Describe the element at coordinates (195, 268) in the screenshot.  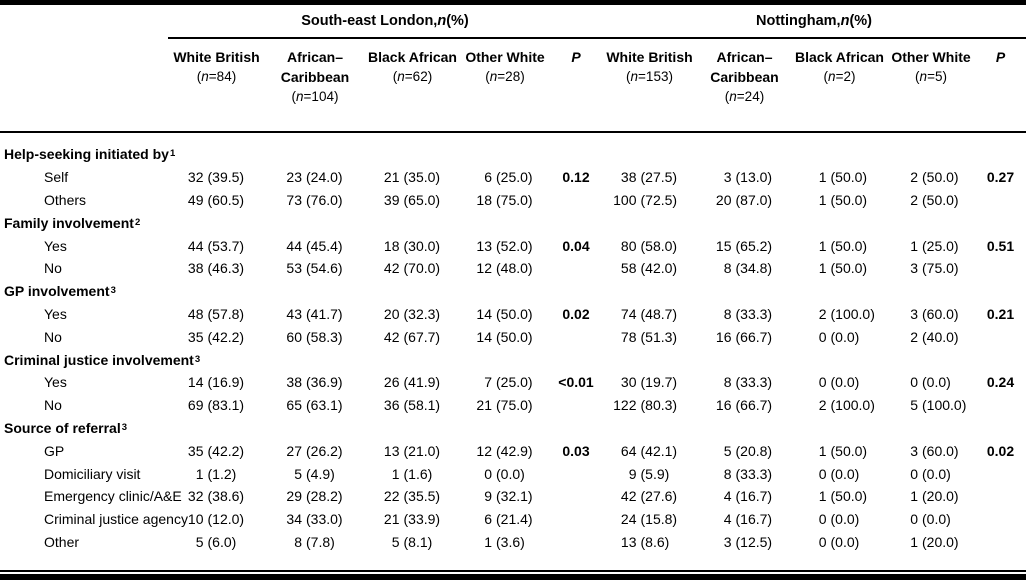
I see `cell-count: 38` at that location.